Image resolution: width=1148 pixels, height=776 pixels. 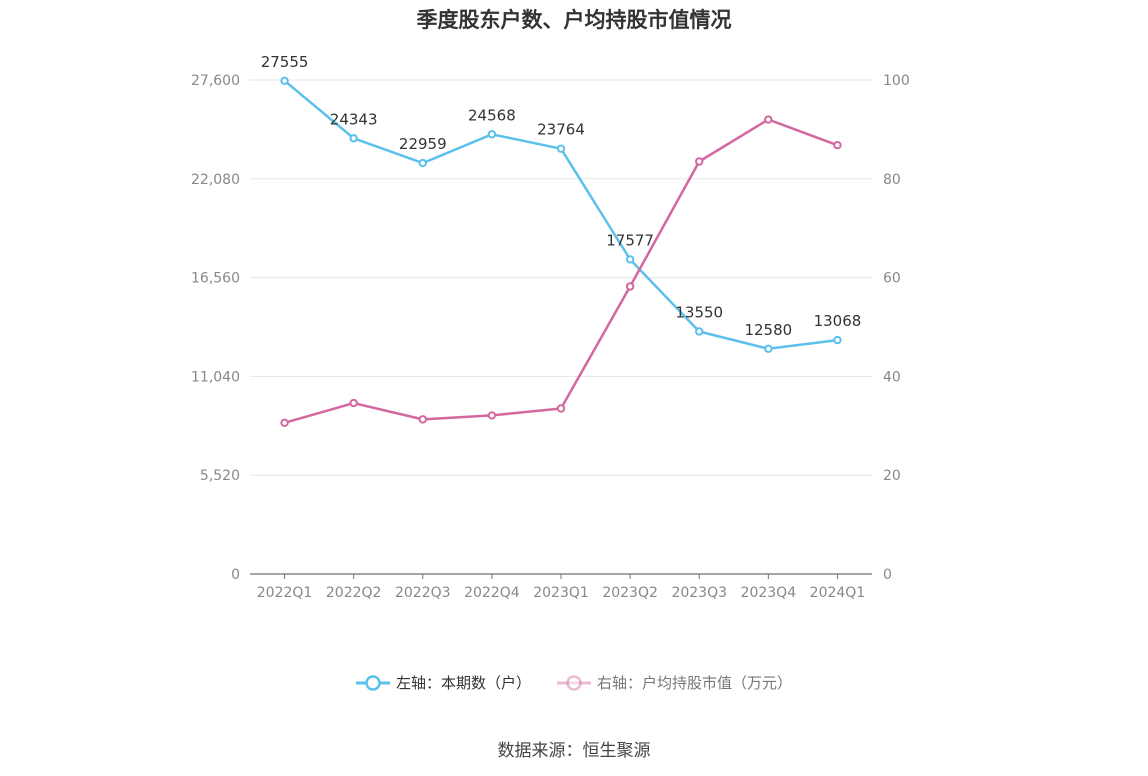 What do you see at coordinates (220, 476) in the screenshot?
I see `y-left-tick-label: 5,520` at bounding box center [220, 476].